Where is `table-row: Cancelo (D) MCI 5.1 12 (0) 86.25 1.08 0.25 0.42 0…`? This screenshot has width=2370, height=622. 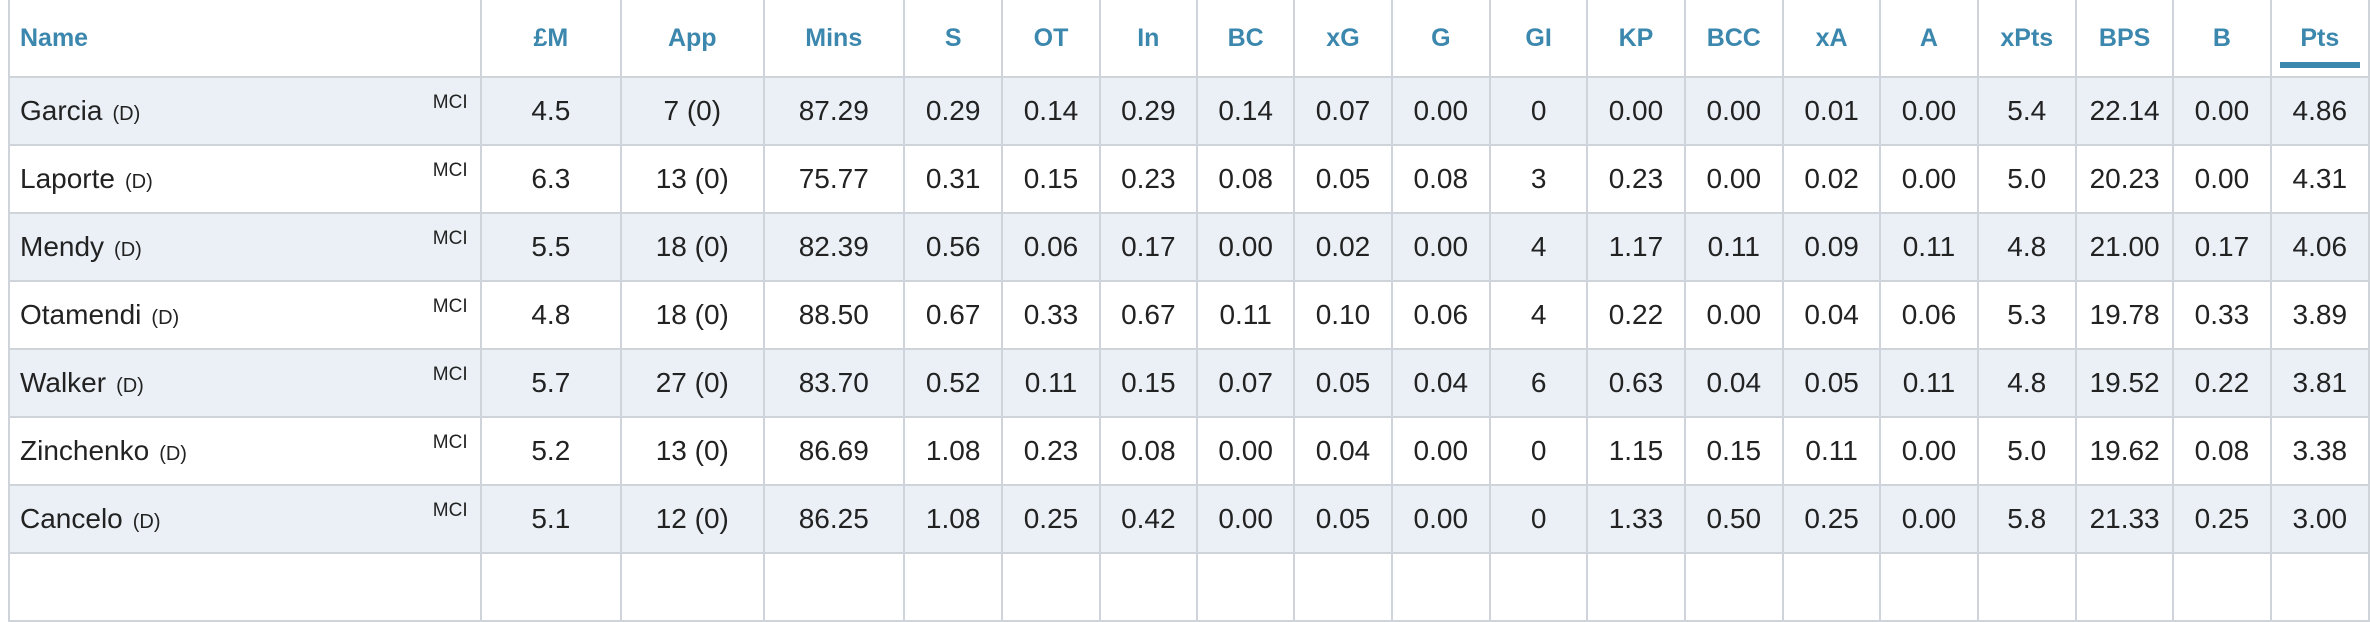 table-row: Cancelo (D) MCI 5.1 12 (0) 86.25 1.08 0.25 0.42 0… is located at coordinates (1189, 519).